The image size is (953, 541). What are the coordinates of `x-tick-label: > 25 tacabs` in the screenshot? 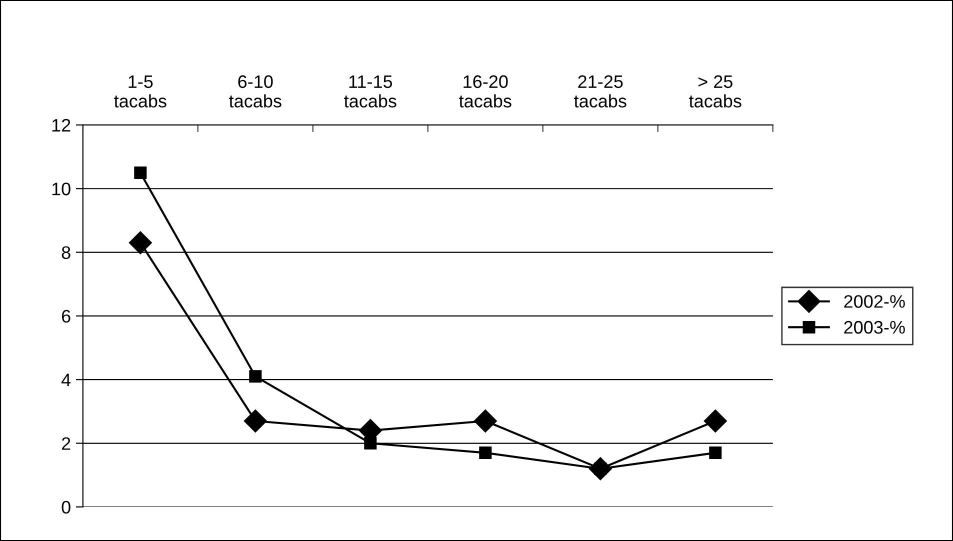 It's located at (715, 91).